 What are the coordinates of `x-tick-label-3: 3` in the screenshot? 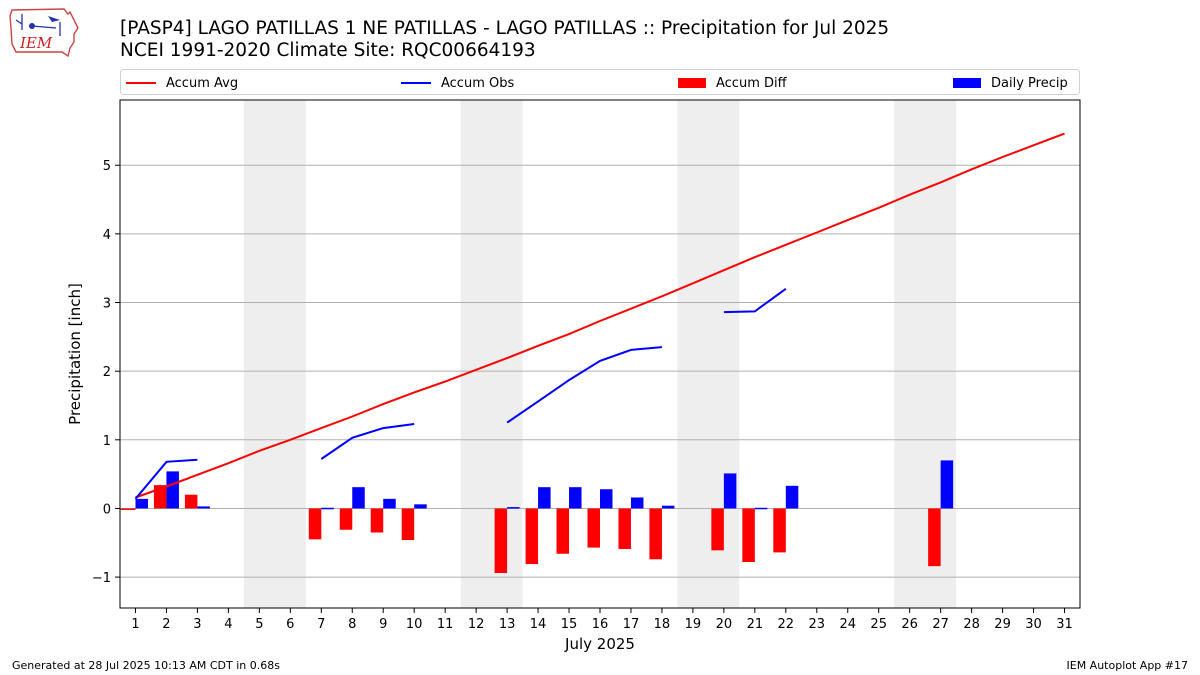 It's located at (197, 624).